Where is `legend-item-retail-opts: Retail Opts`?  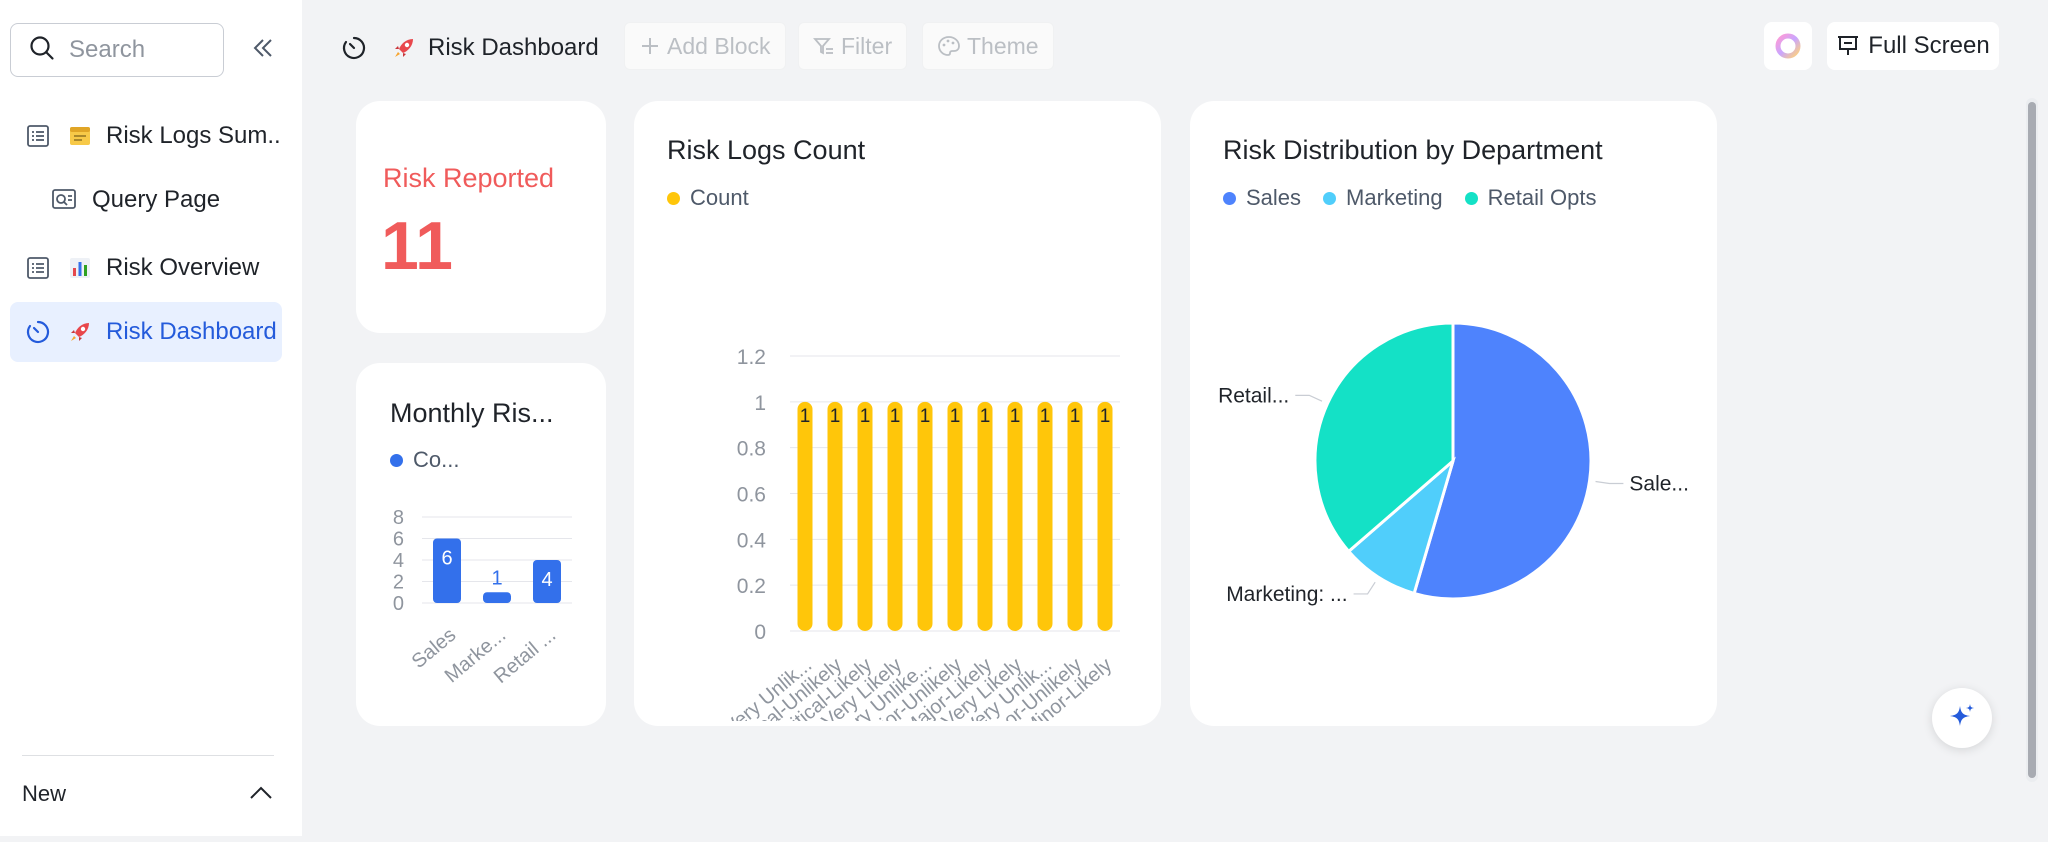
legend-item-retail-opts: Retail Opts is located at coordinates (1530, 198).